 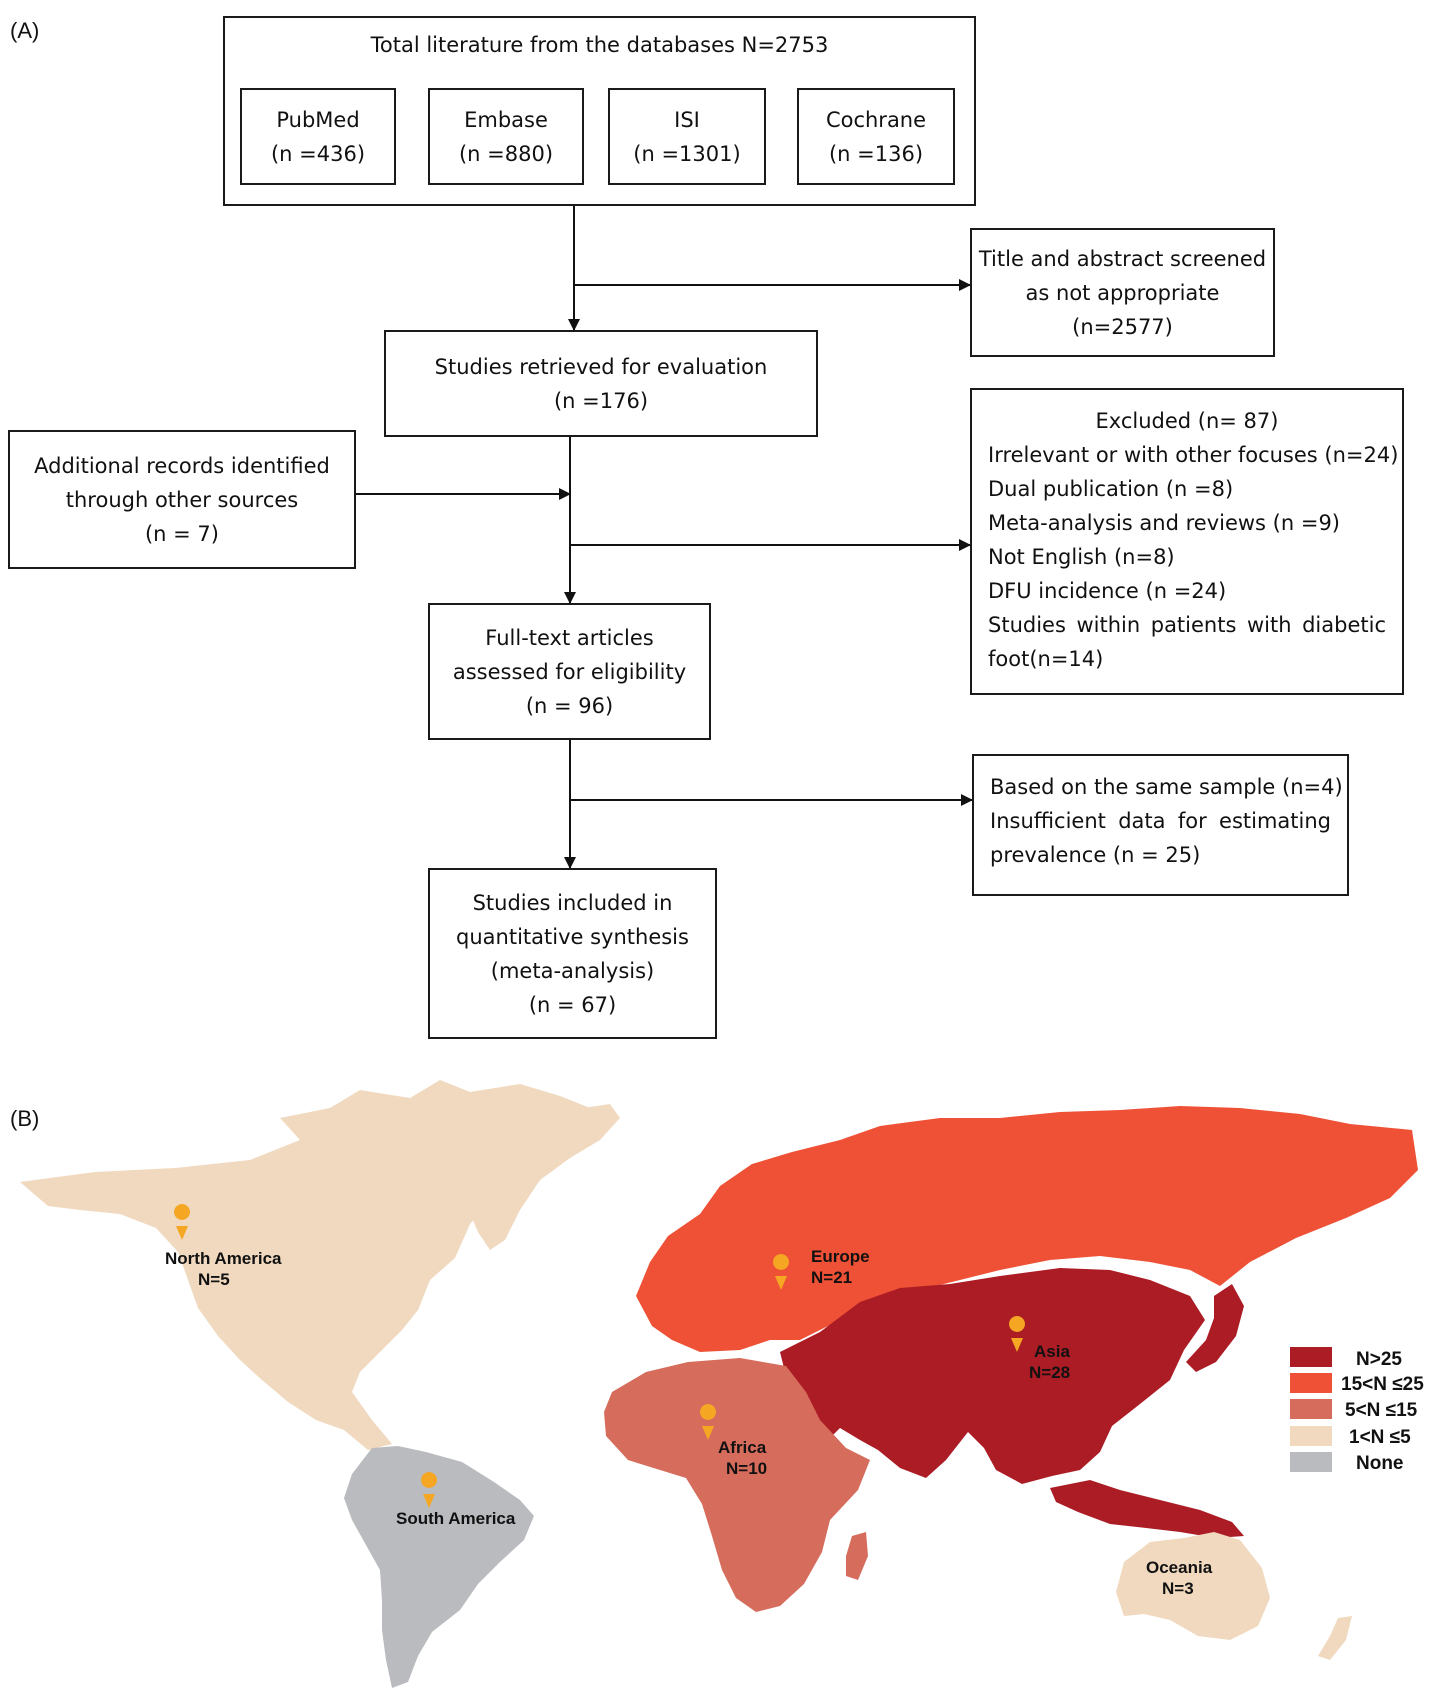 I want to click on region-south-america, so click(x=439, y=1567).